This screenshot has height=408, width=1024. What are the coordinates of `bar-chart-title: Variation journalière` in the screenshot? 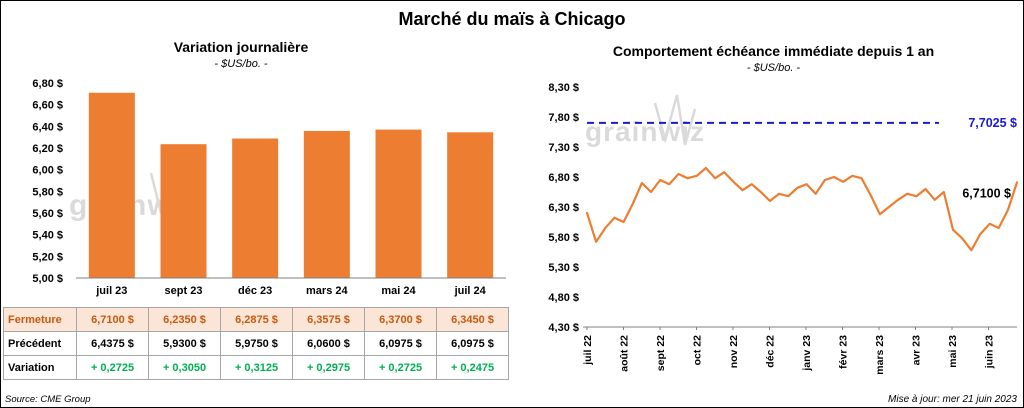 It's located at (241, 47).